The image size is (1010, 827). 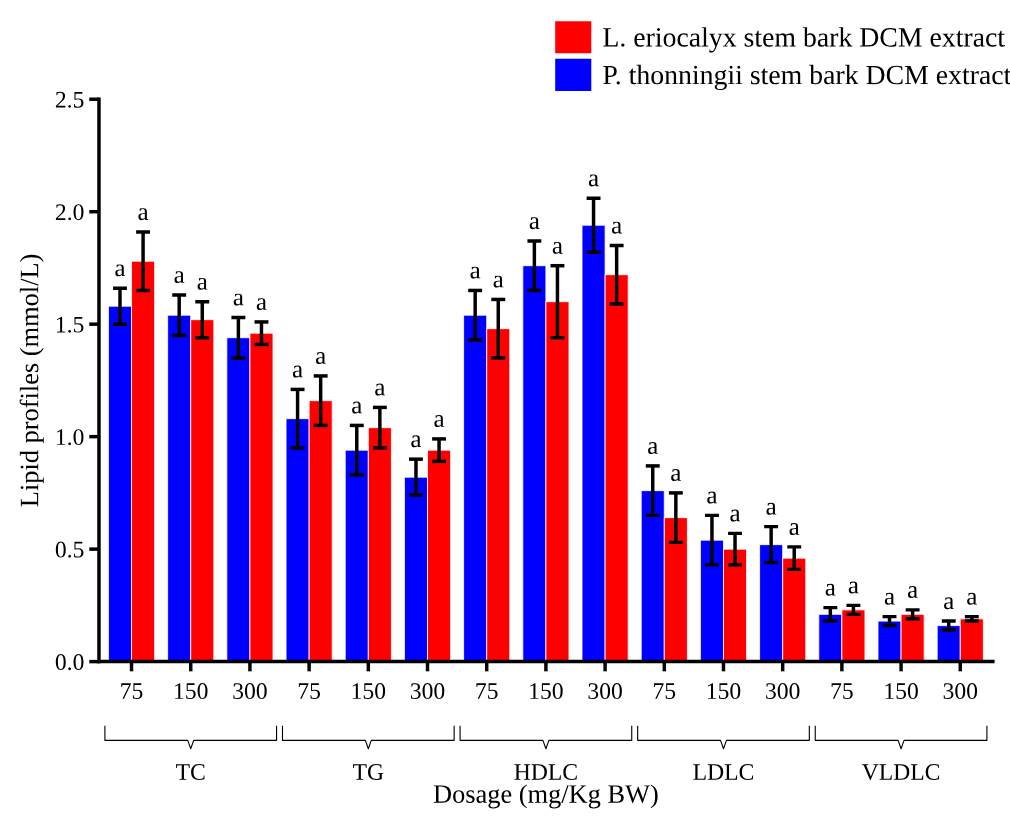 What do you see at coordinates (545, 796) in the screenshot?
I see `x-axis-title: Dosage (mg/Kg BW)` at bounding box center [545, 796].